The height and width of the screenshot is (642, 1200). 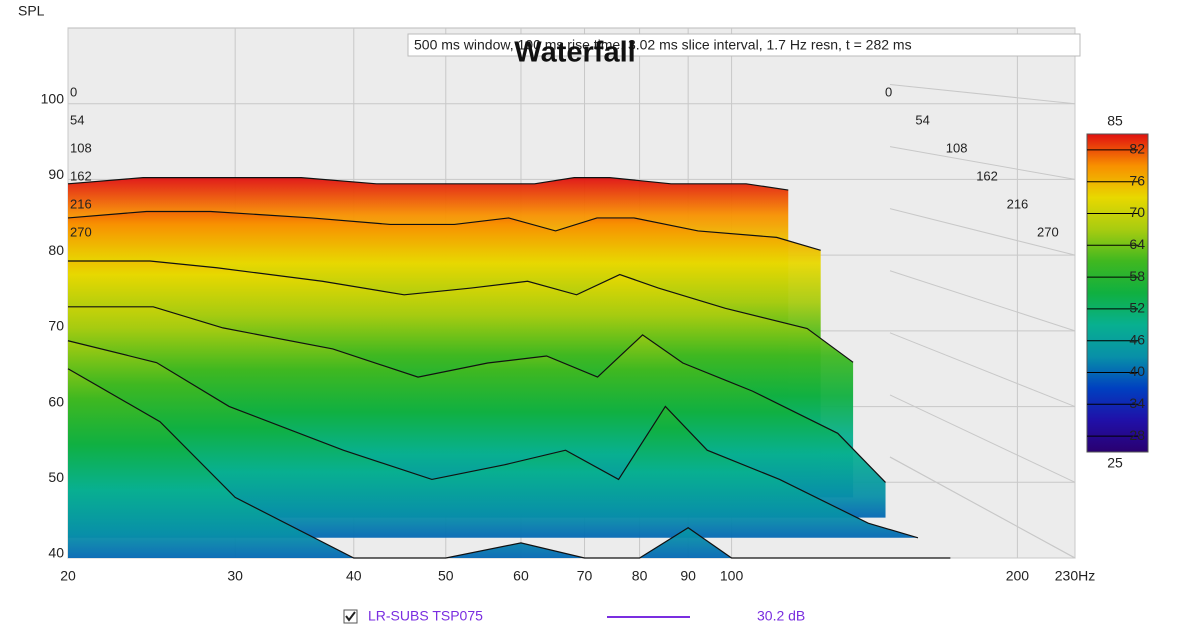 I want to click on colorbar-tick-label: 28, so click(x=1137, y=435).